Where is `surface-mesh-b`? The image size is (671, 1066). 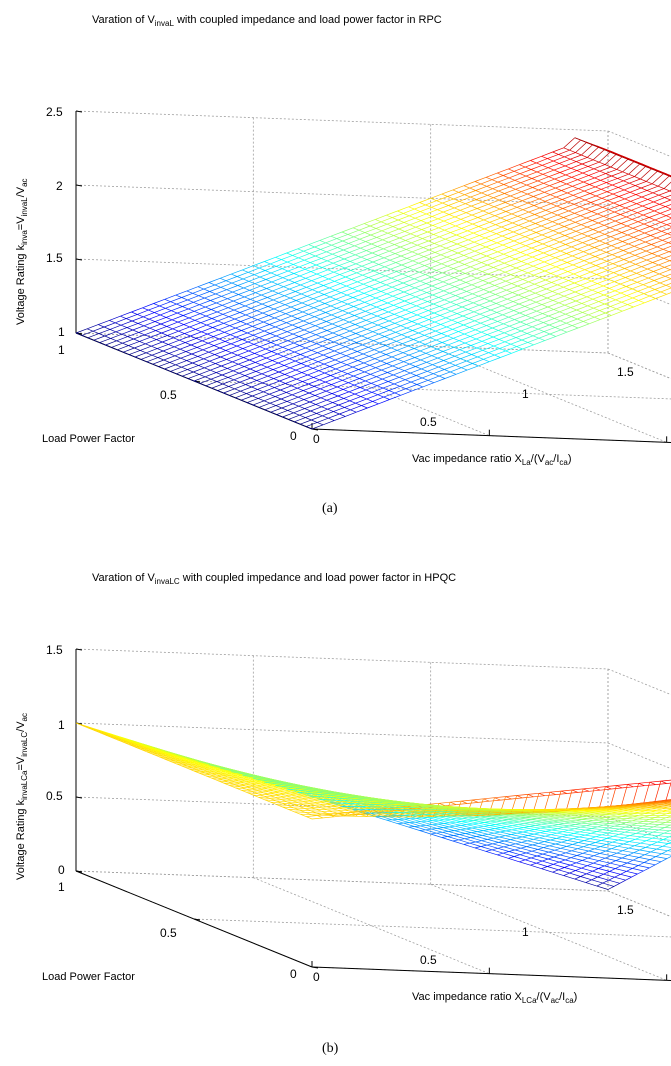 surface-mesh-b is located at coordinates (373, 806).